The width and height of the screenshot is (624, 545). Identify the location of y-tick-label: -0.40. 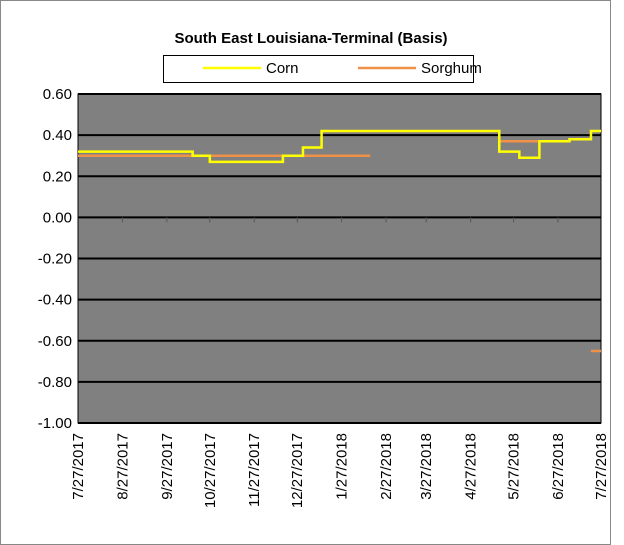
(55, 300).